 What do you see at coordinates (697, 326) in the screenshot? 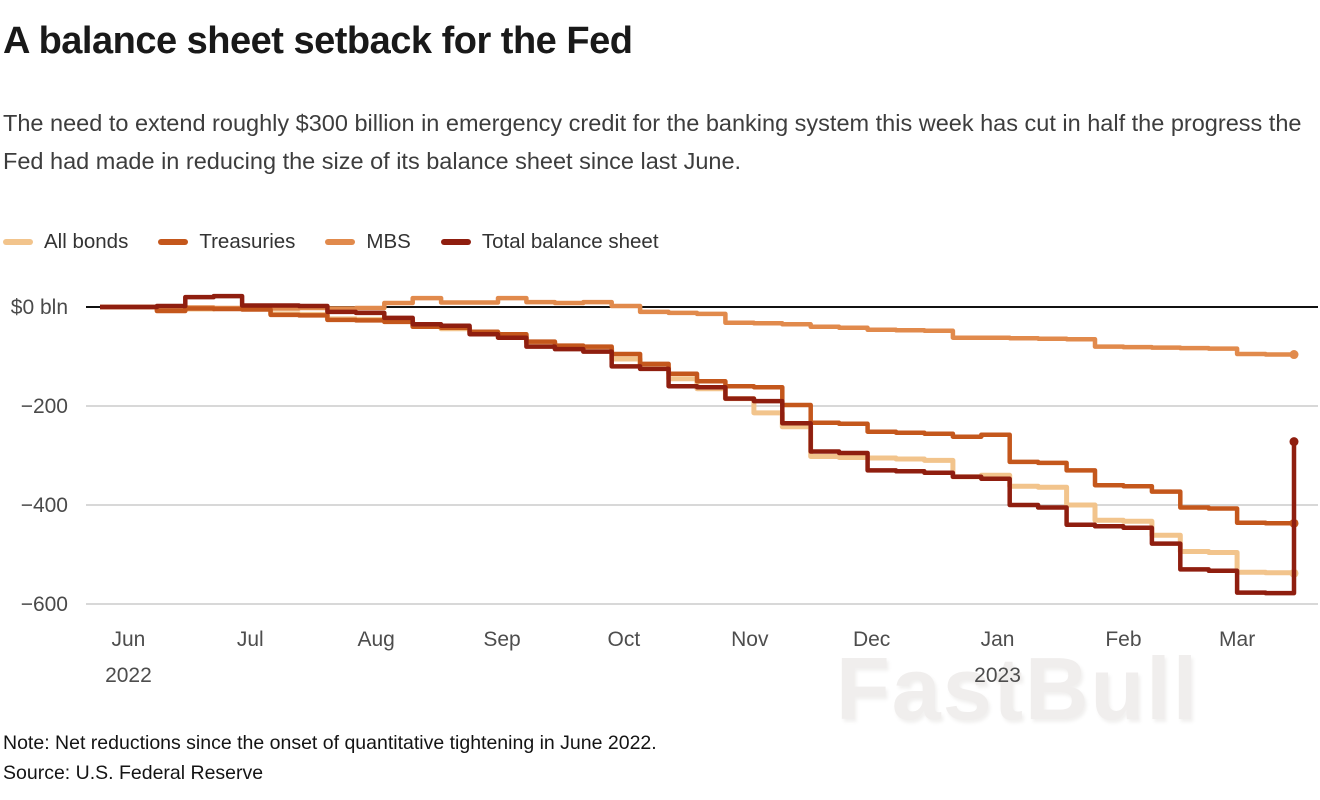
I see `series-line-mbs` at bounding box center [697, 326].